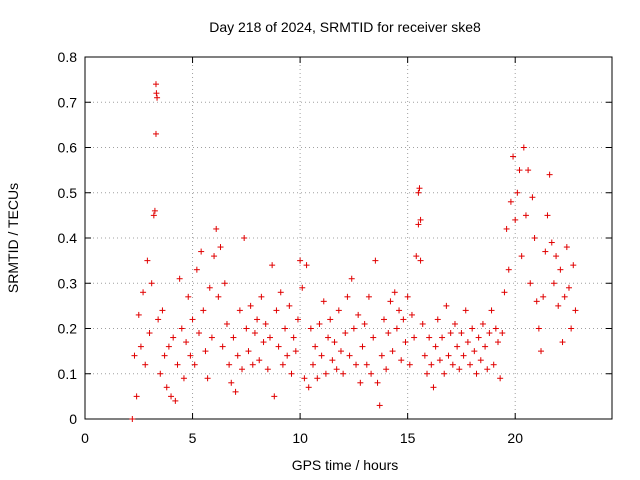 The height and width of the screenshot is (480, 640). What do you see at coordinates (68, 329) in the screenshot?
I see `y-tick-label: 0.2` at bounding box center [68, 329].